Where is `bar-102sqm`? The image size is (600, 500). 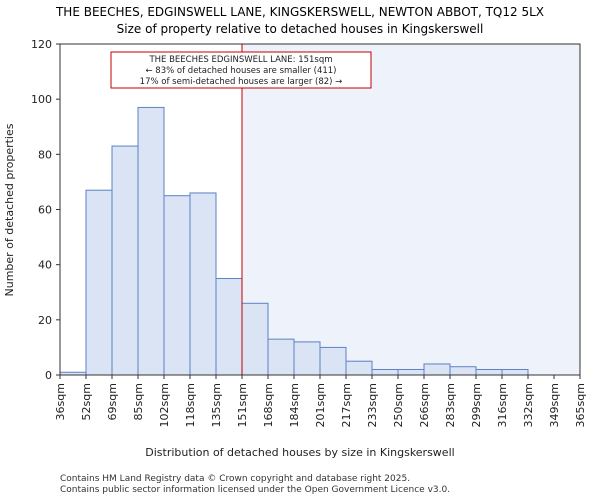
bar-102sqm is located at coordinates (177, 285).